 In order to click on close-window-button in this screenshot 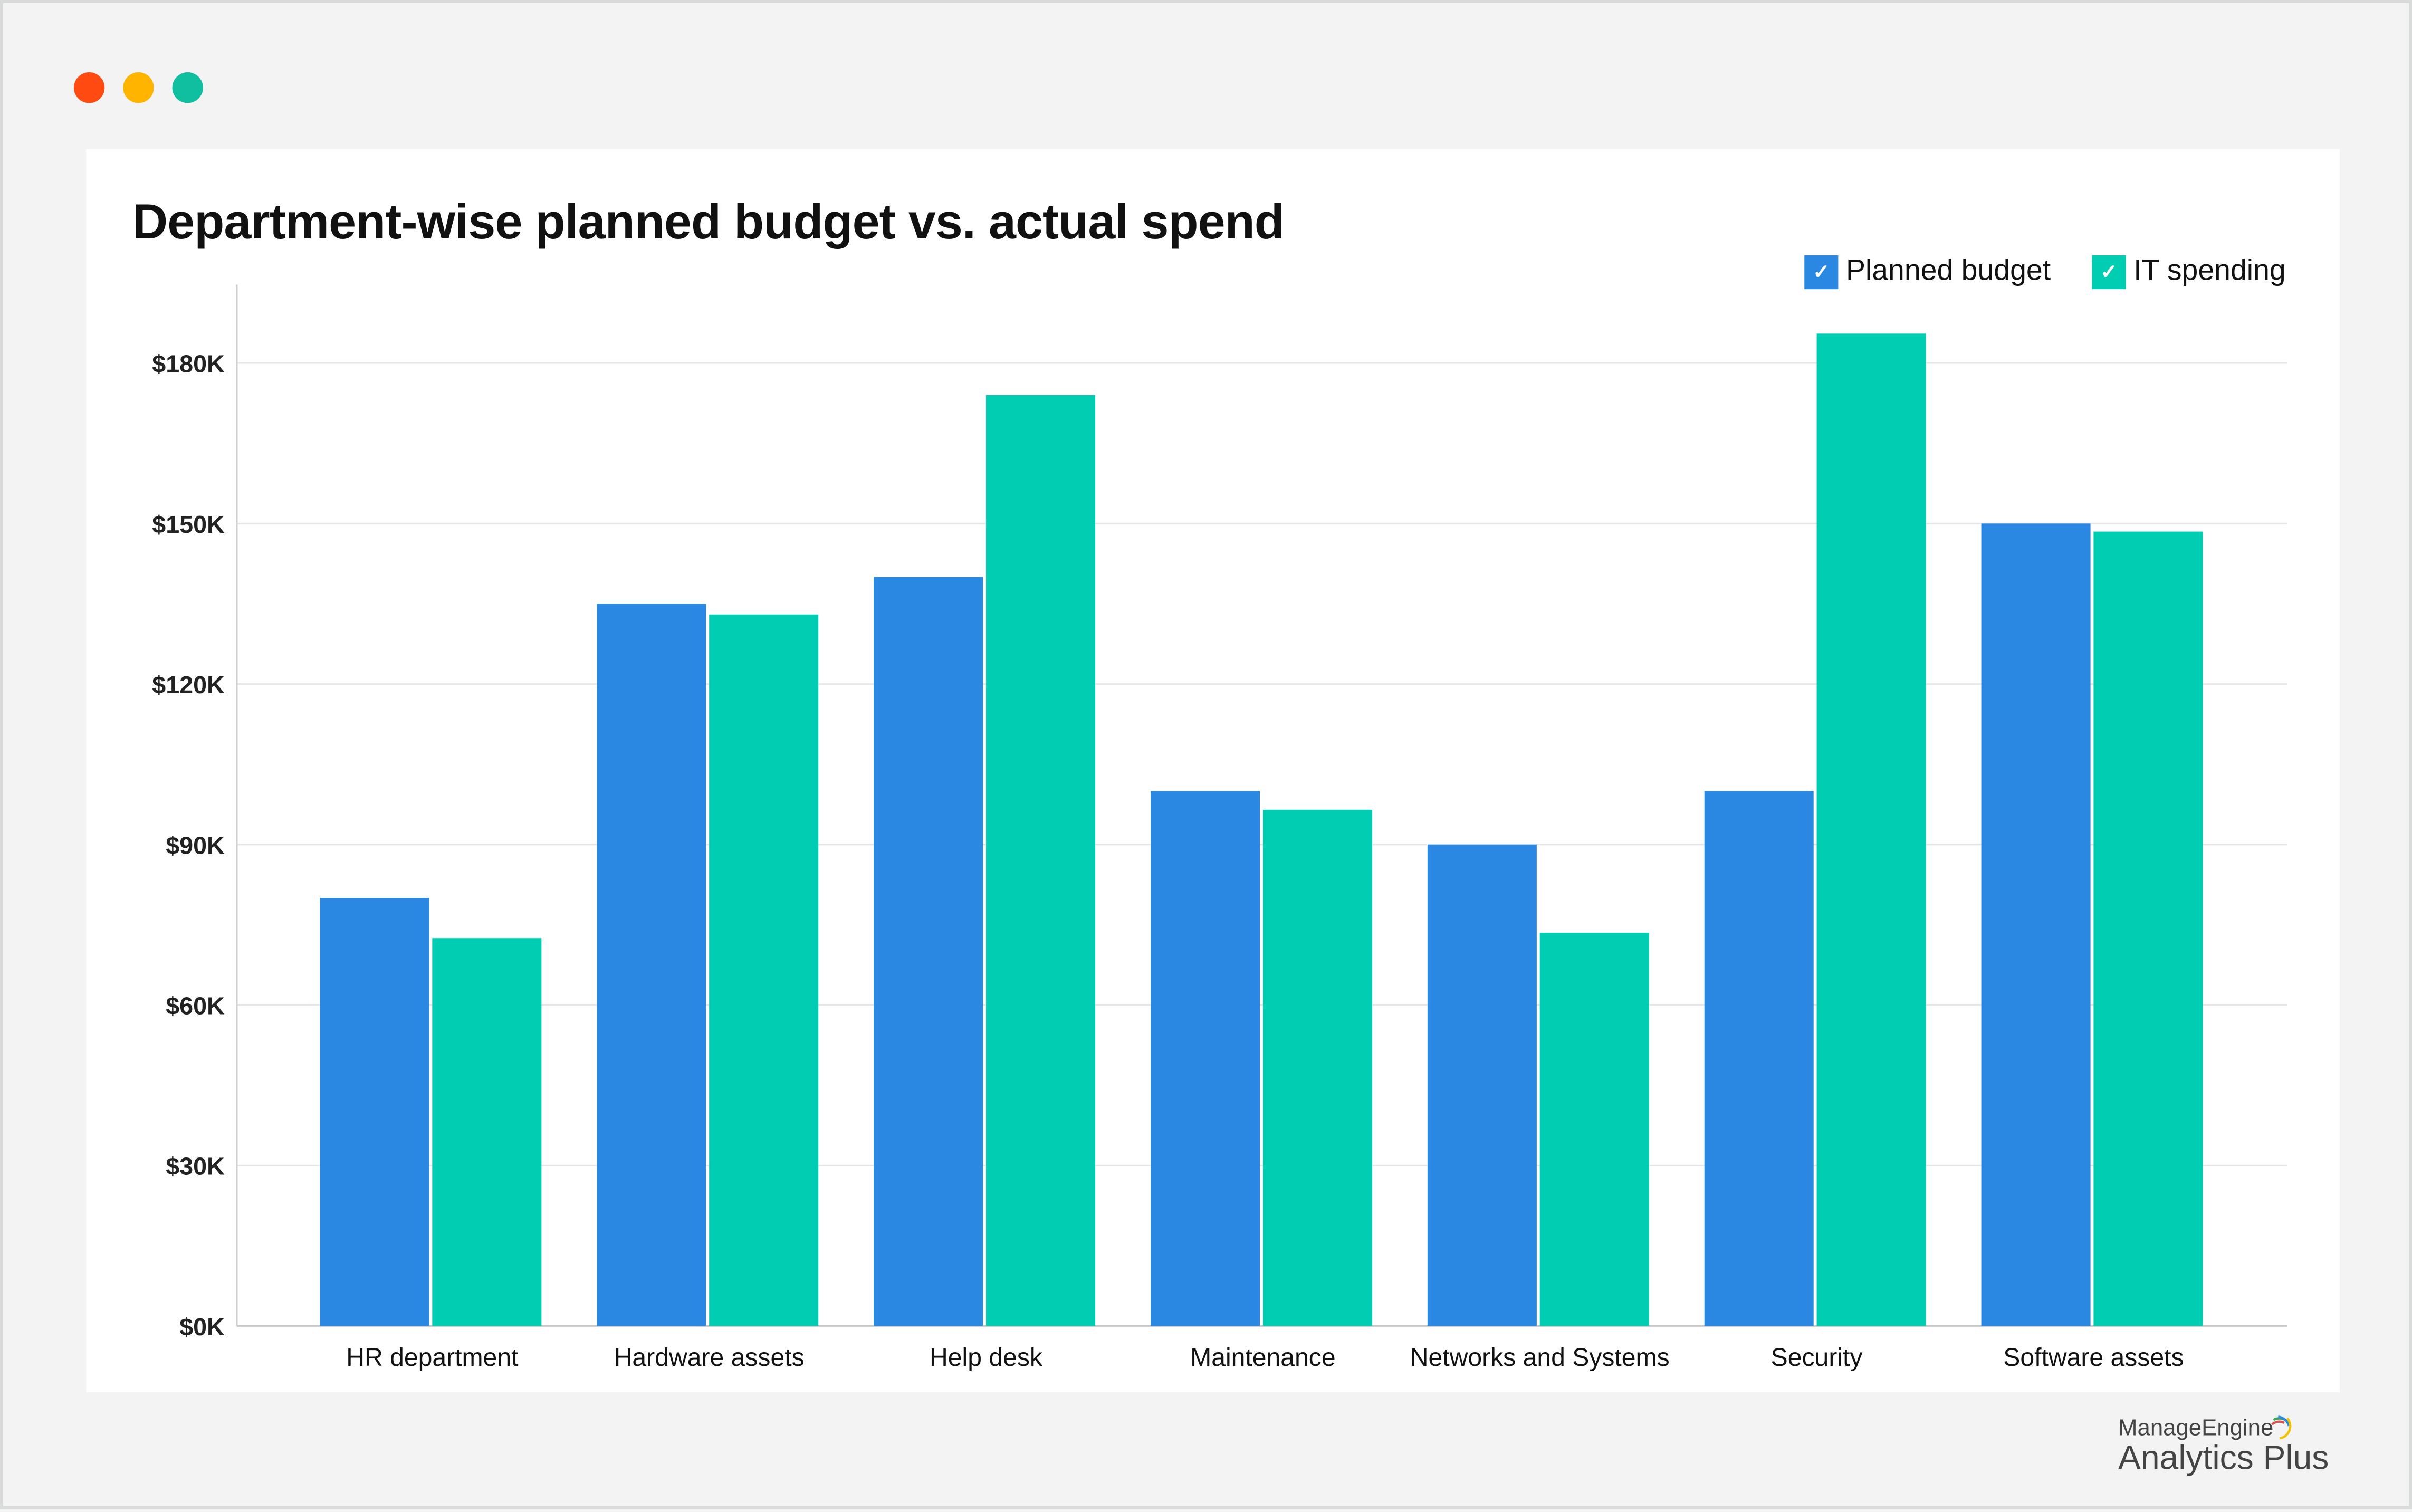, I will do `click(89, 88)`.